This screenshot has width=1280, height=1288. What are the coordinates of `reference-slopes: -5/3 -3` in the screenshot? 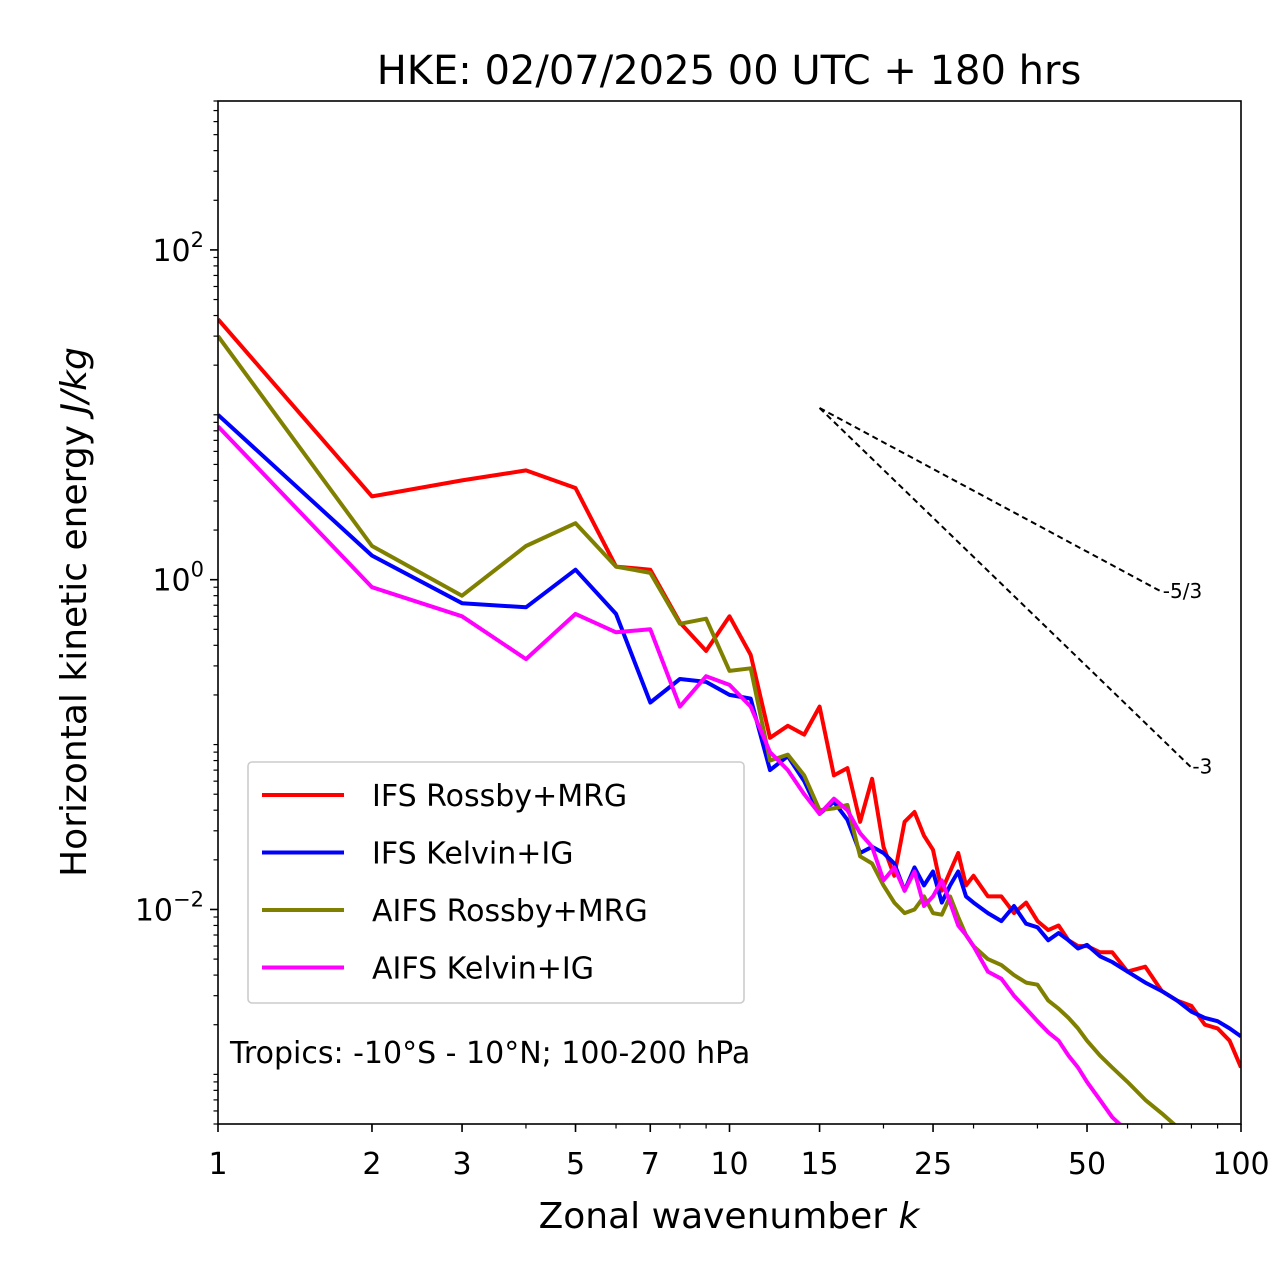 It's located at (1015, 593).